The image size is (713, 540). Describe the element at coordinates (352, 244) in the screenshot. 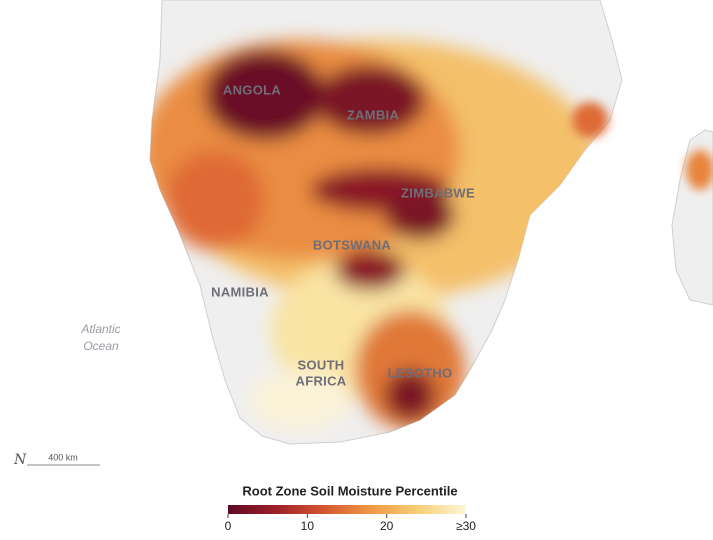

I see `country-label: BOTSWANA` at that location.